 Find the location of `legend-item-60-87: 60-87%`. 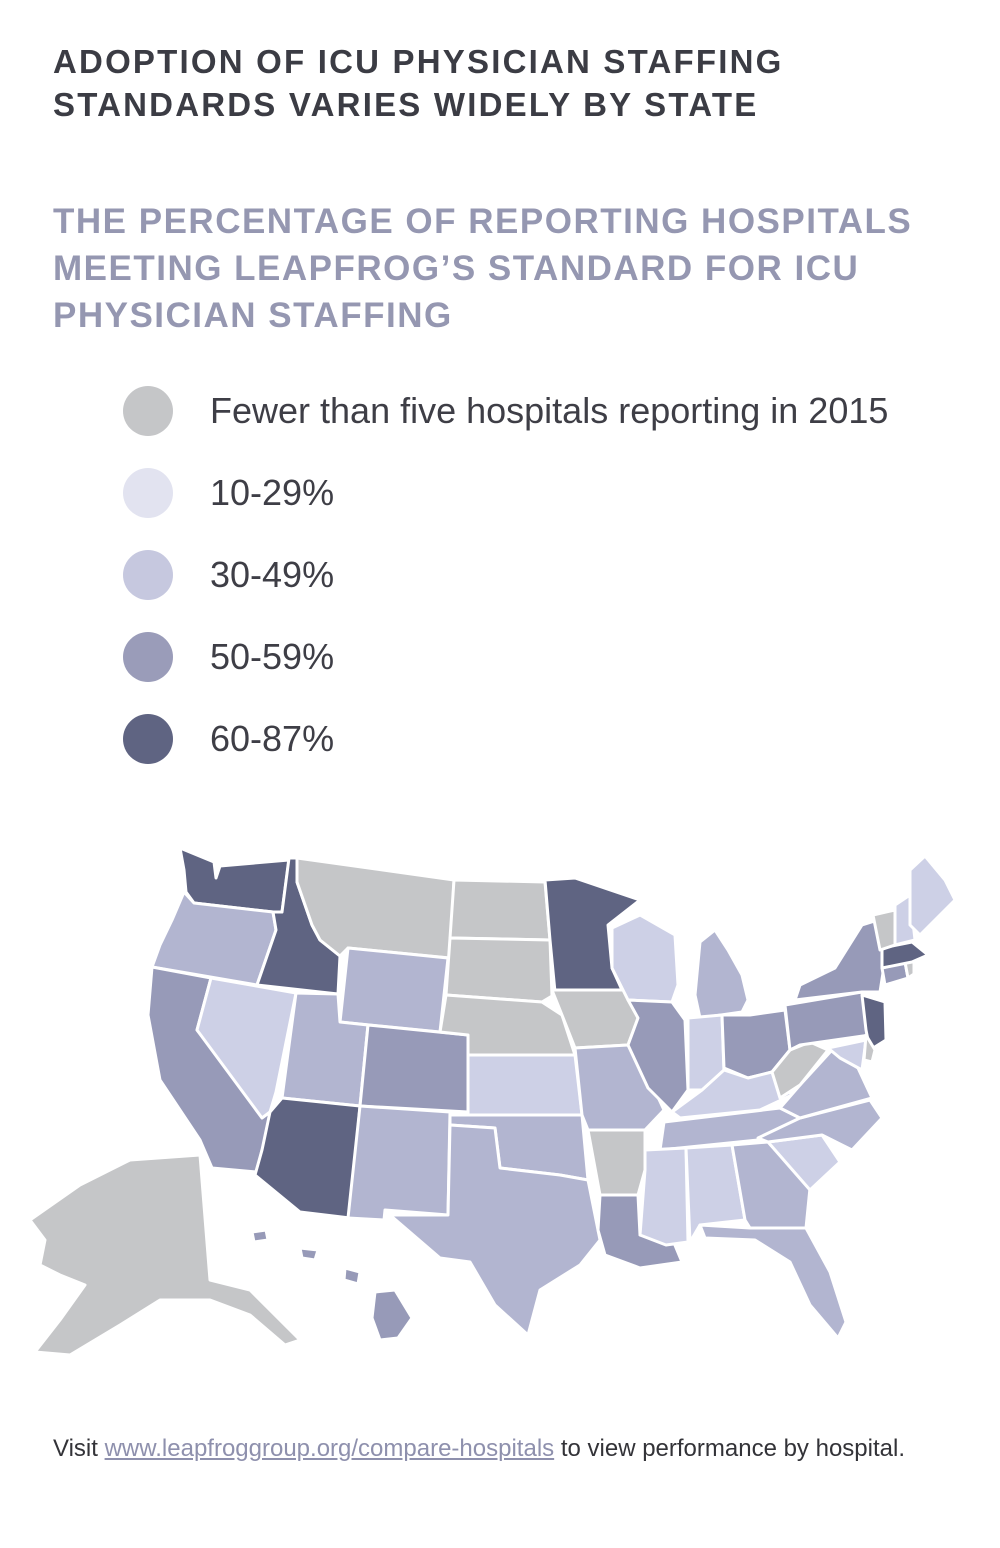

legend-item-60-87: 60-87% is located at coordinates (553, 740).